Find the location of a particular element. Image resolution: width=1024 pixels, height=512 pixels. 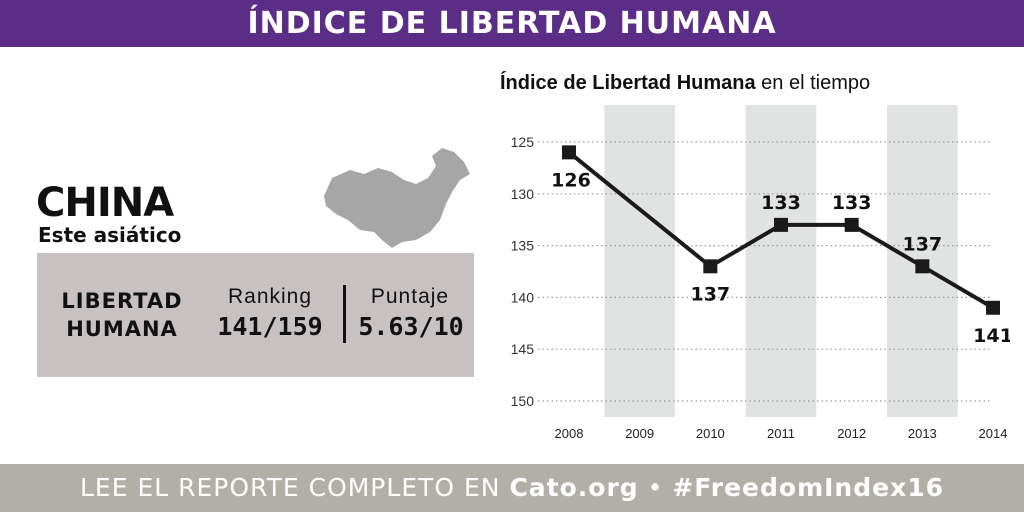

data-label-2012: 133 is located at coordinates (852, 203).